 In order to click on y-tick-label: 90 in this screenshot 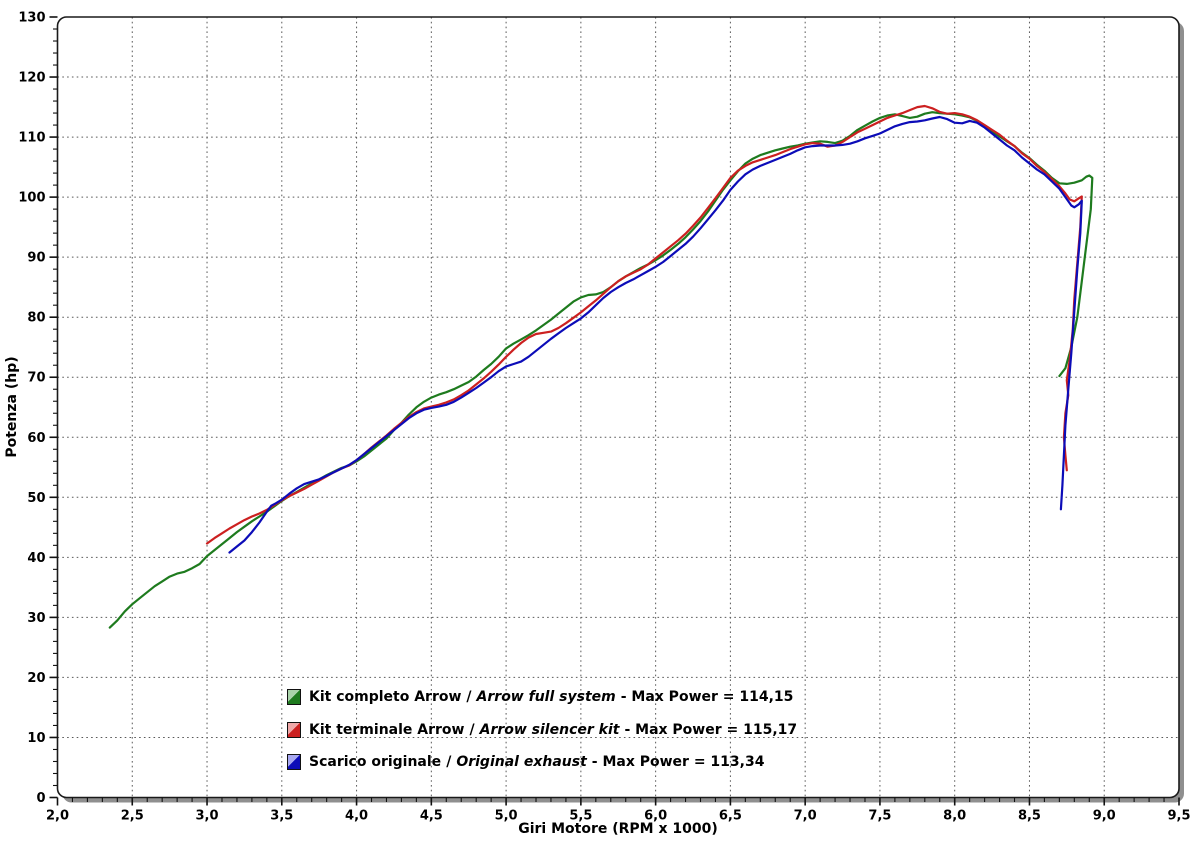, I will do `click(36, 258)`.